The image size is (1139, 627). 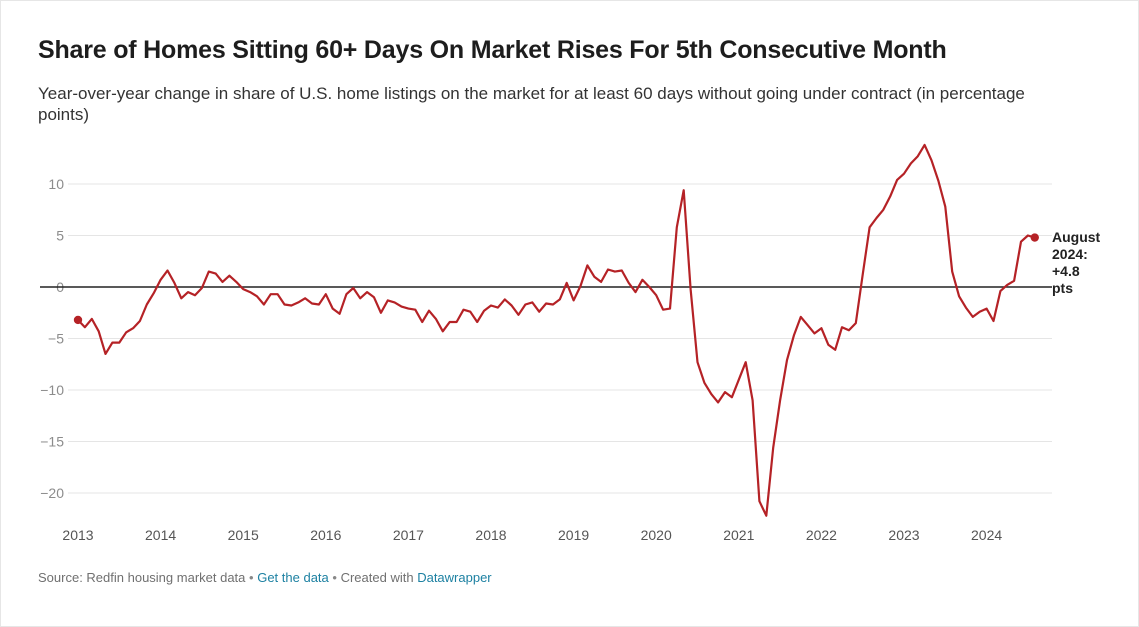 What do you see at coordinates (56, 184) in the screenshot?
I see `y-tick-label: 10` at bounding box center [56, 184].